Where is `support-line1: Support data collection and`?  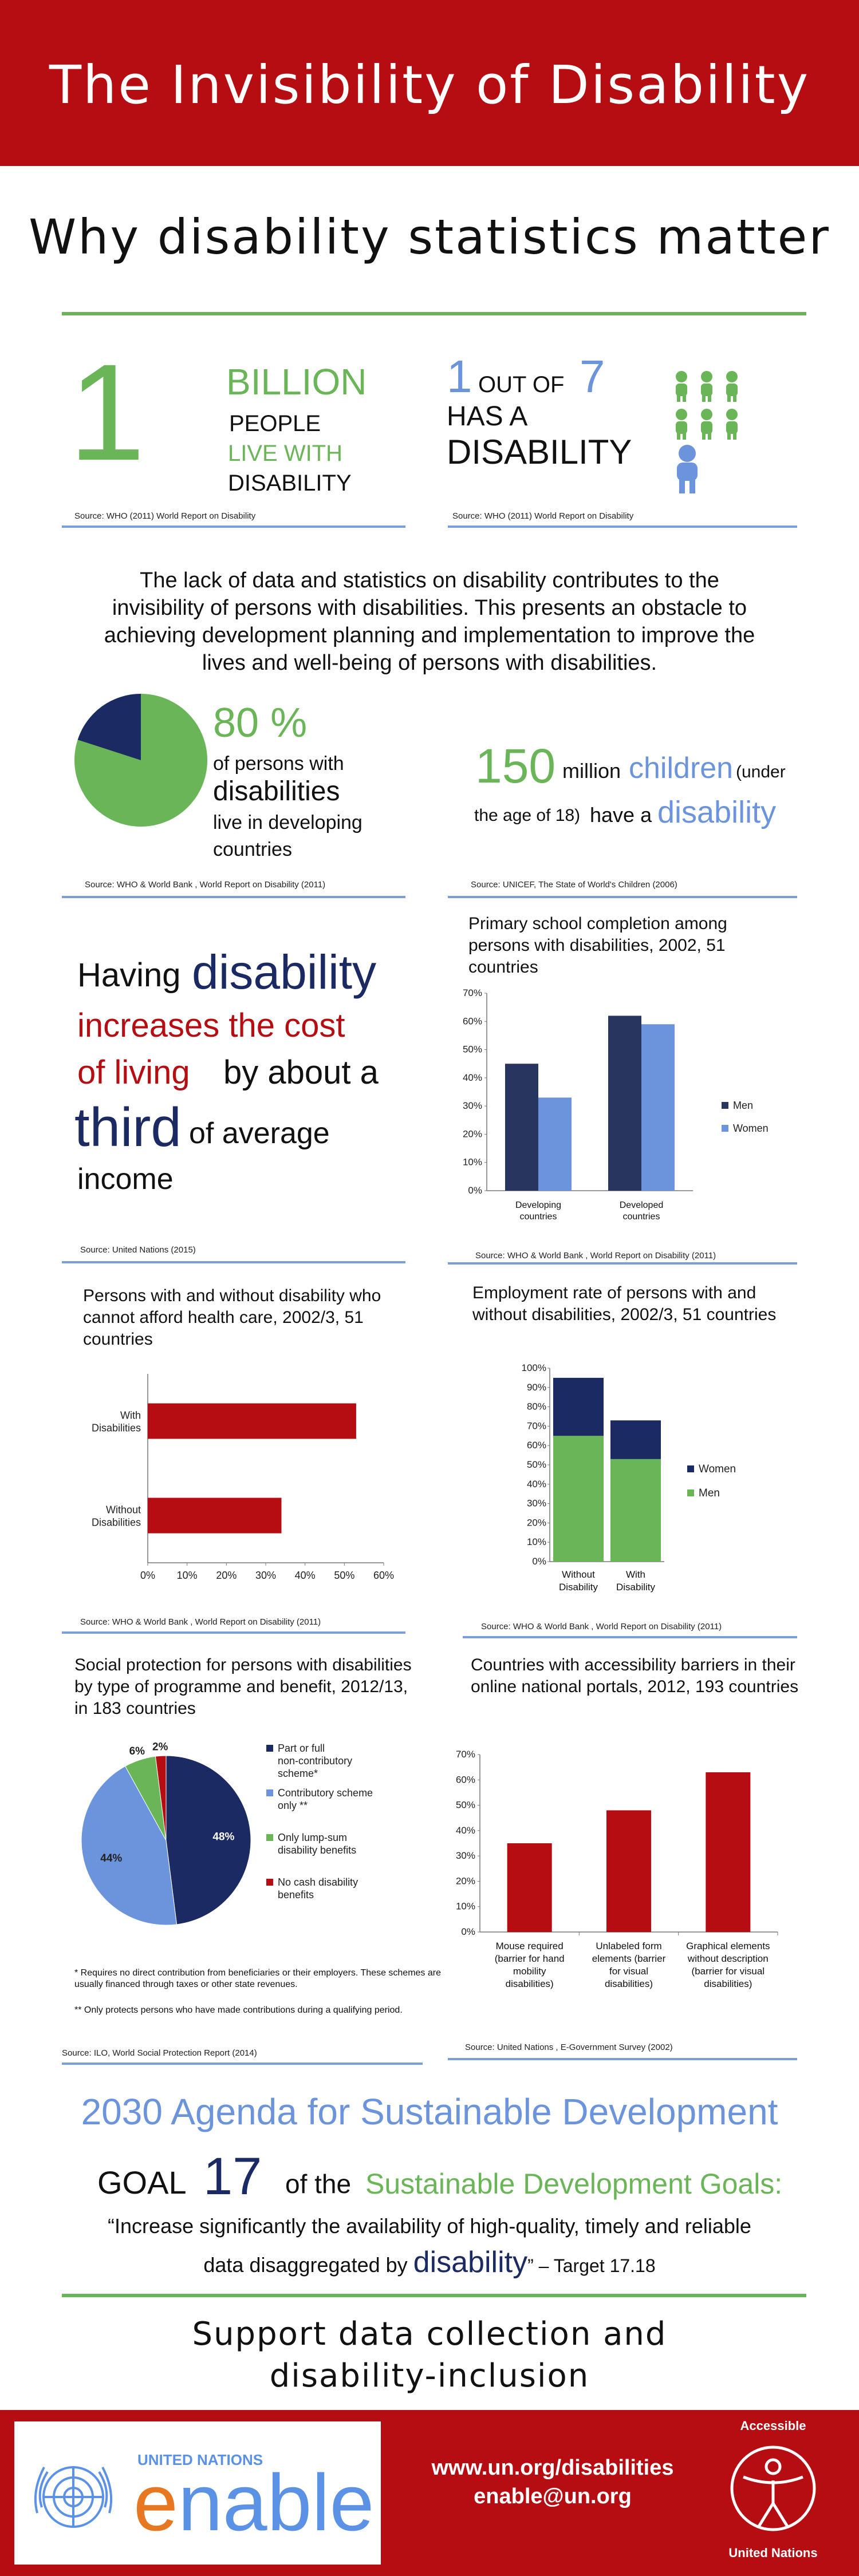
support-line1: Support data collection and is located at coordinates (429, 2334).